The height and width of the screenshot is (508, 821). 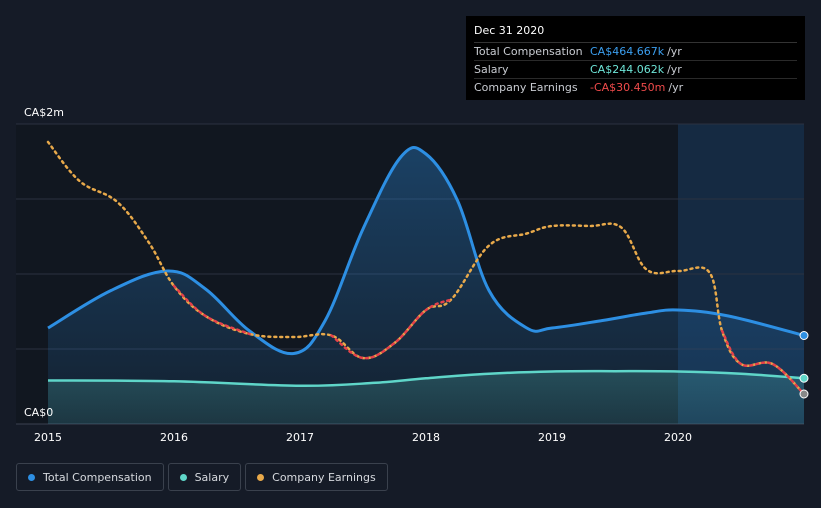 I want to click on x-tick-label: 2020, so click(x=678, y=437).